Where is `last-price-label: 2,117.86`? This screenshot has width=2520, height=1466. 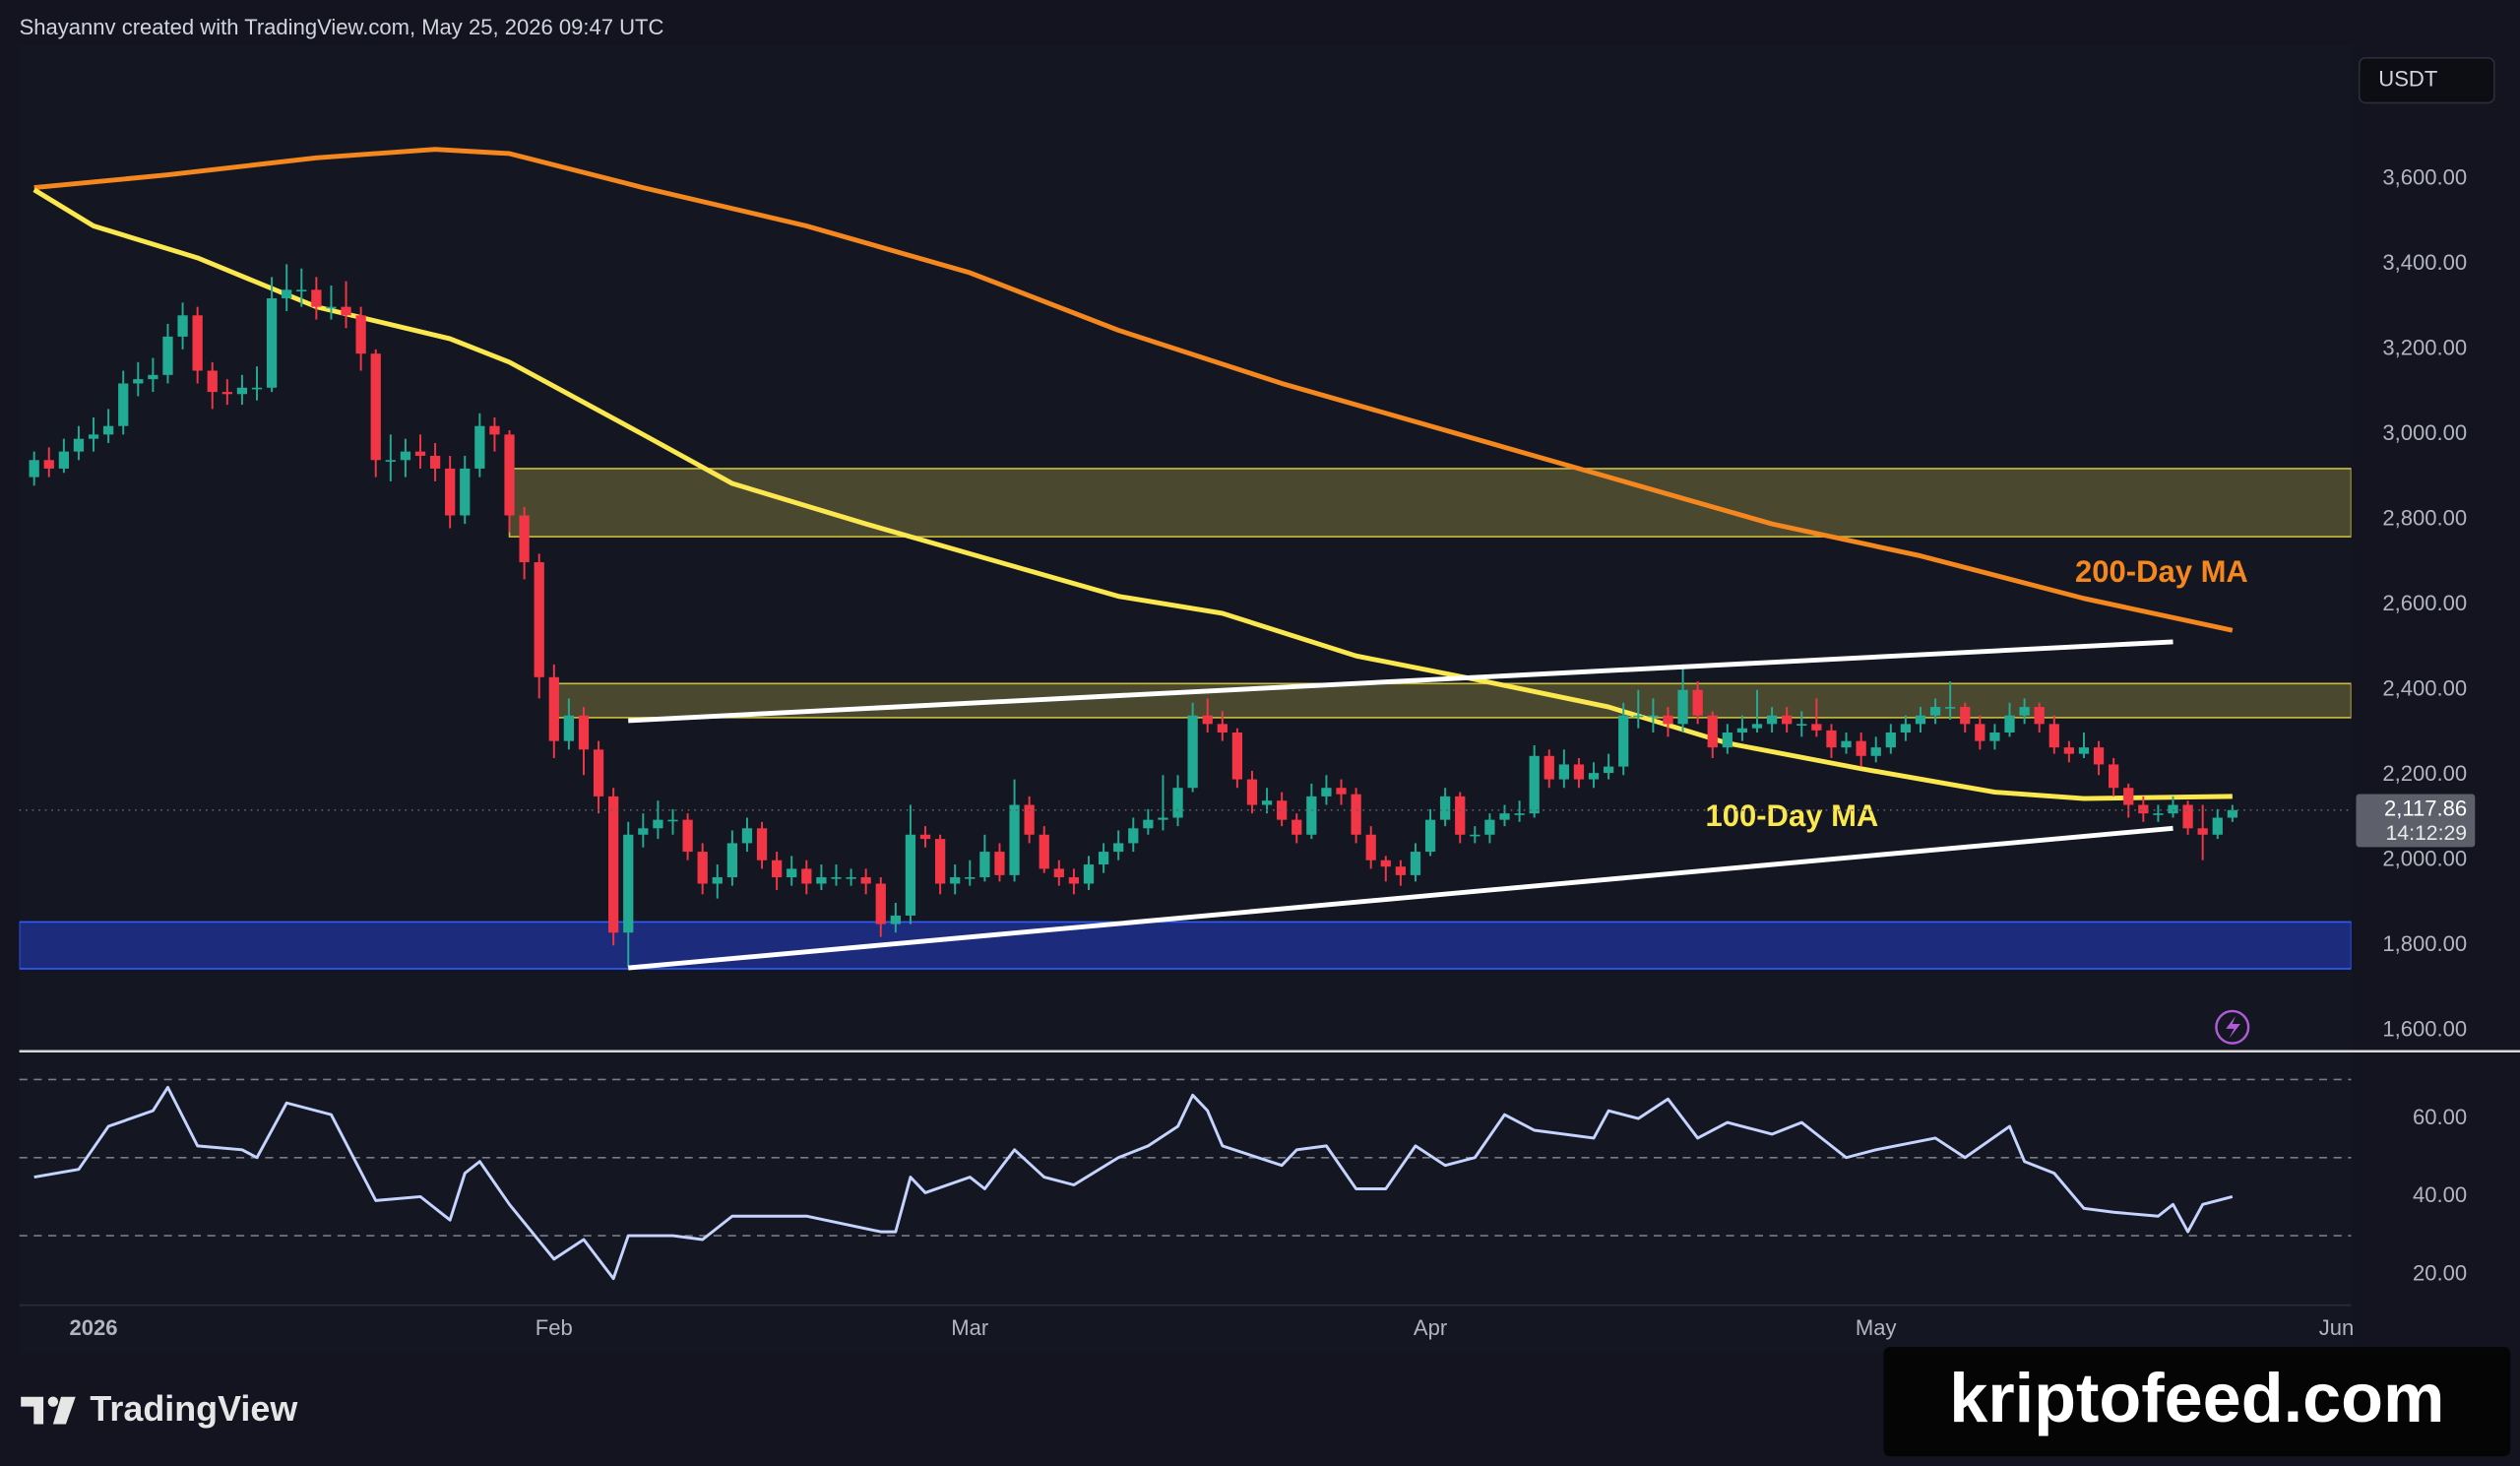 last-price-label: 2,117.86 is located at coordinates (2425, 809).